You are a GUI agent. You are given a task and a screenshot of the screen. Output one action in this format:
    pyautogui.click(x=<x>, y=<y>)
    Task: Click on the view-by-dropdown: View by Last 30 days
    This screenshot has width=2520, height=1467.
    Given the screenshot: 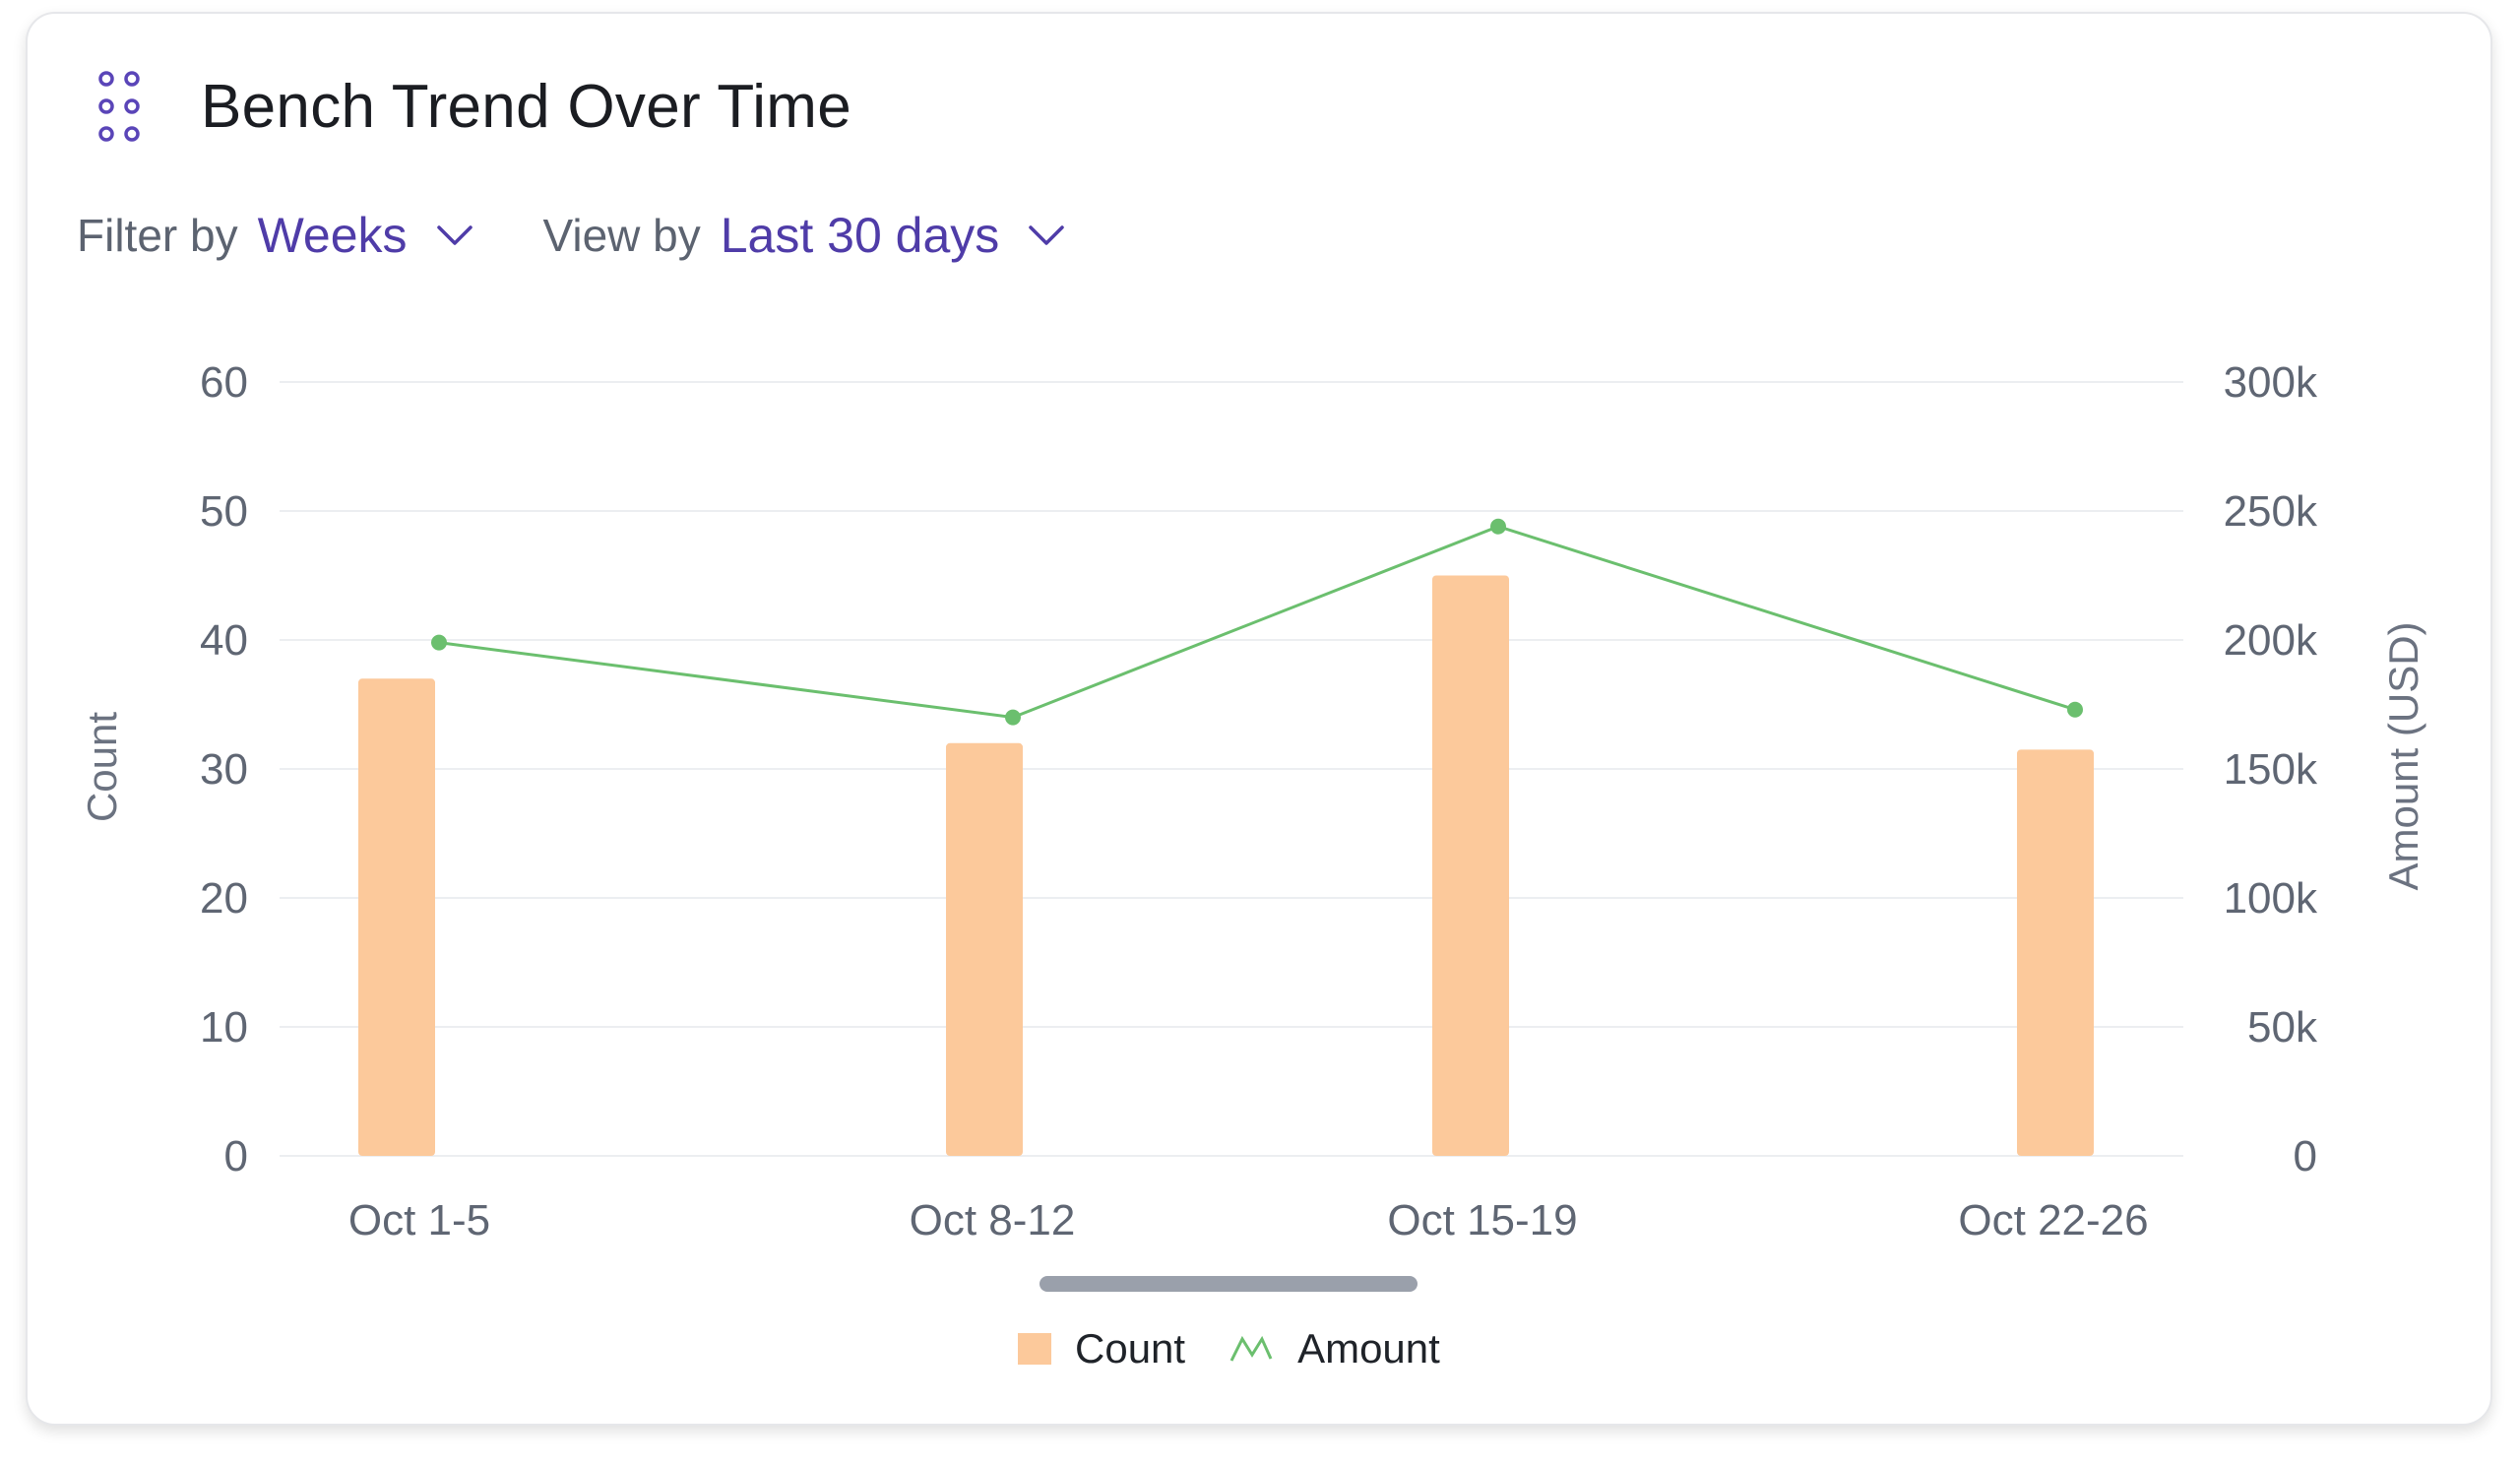 What is the action you would take?
    pyautogui.click(x=805, y=235)
    